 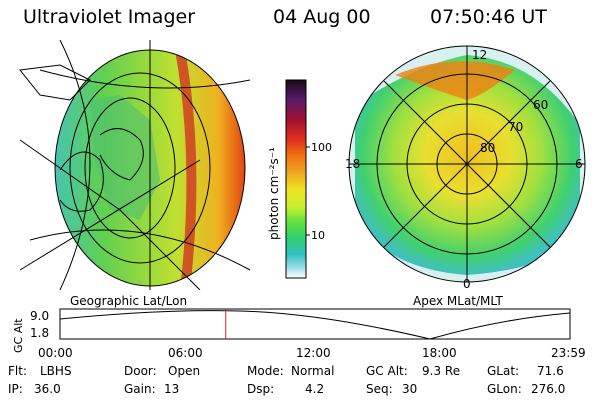 What do you see at coordinates (441, 371) in the screenshot?
I see `info-gc-alt-value: 9.3 Re` at bounding box center [441, 371].